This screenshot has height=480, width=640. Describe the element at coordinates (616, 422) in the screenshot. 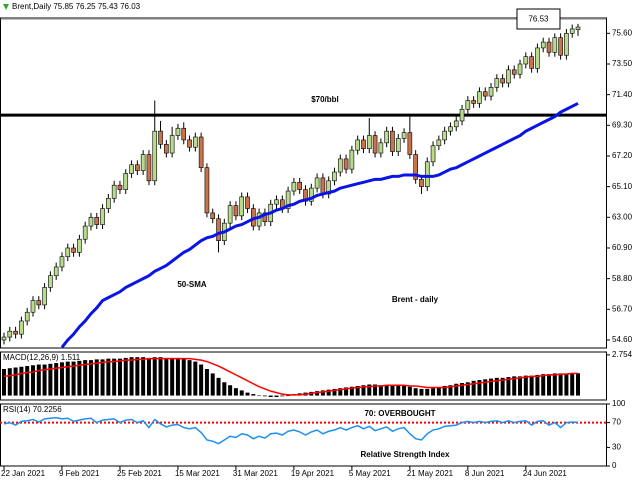

I see `y-tick-label: 70` at that location.